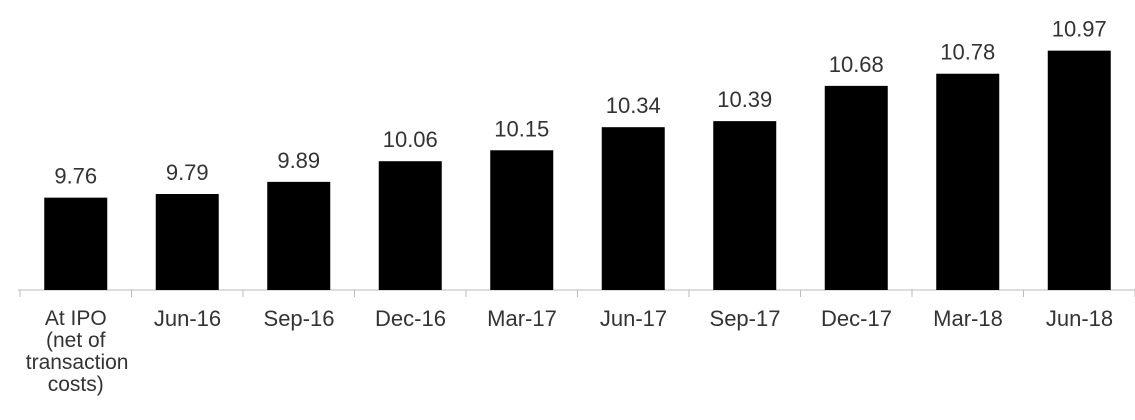  What do you see at coordinates (967, 52) in the screenshot?
I see `value-label: 10.78` at bounding box center [967, 52].